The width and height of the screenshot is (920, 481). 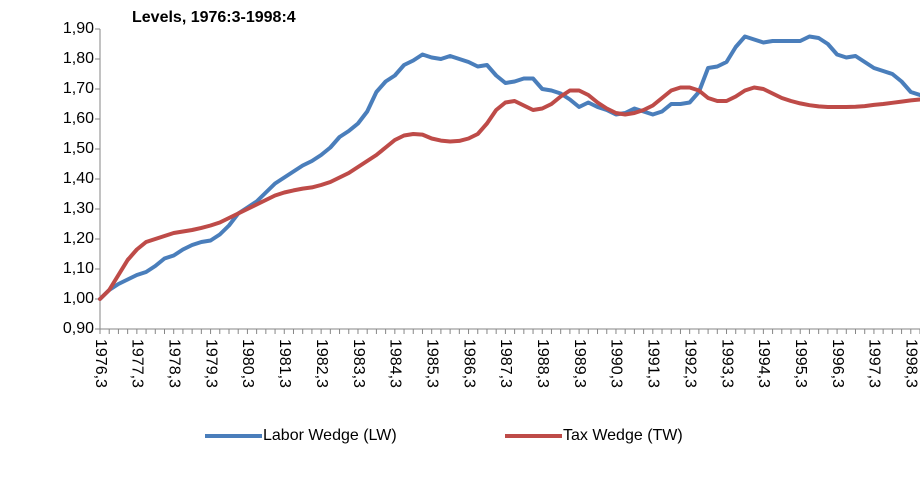 I want to click on x-tick-label: 1996,3, so click(x=837, y=363).